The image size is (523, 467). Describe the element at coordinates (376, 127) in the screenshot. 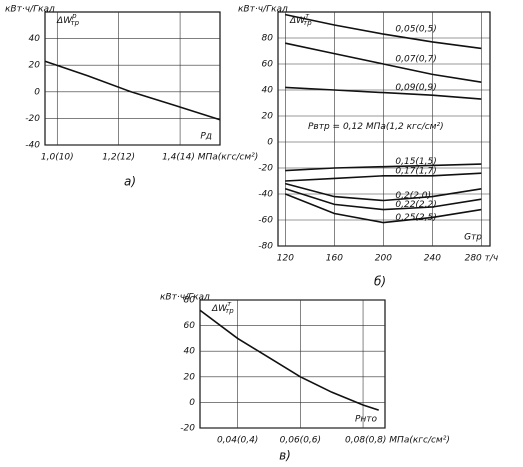

I see `annotation: Pвтр = 0,12 МПа(1,2 кгс/см²)` at that location.